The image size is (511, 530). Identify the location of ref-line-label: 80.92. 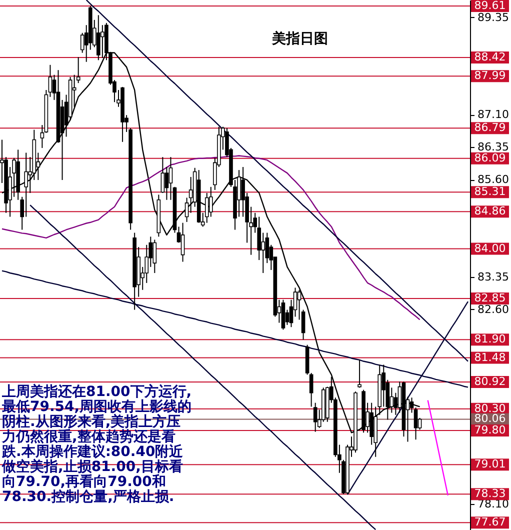
(490, 381).